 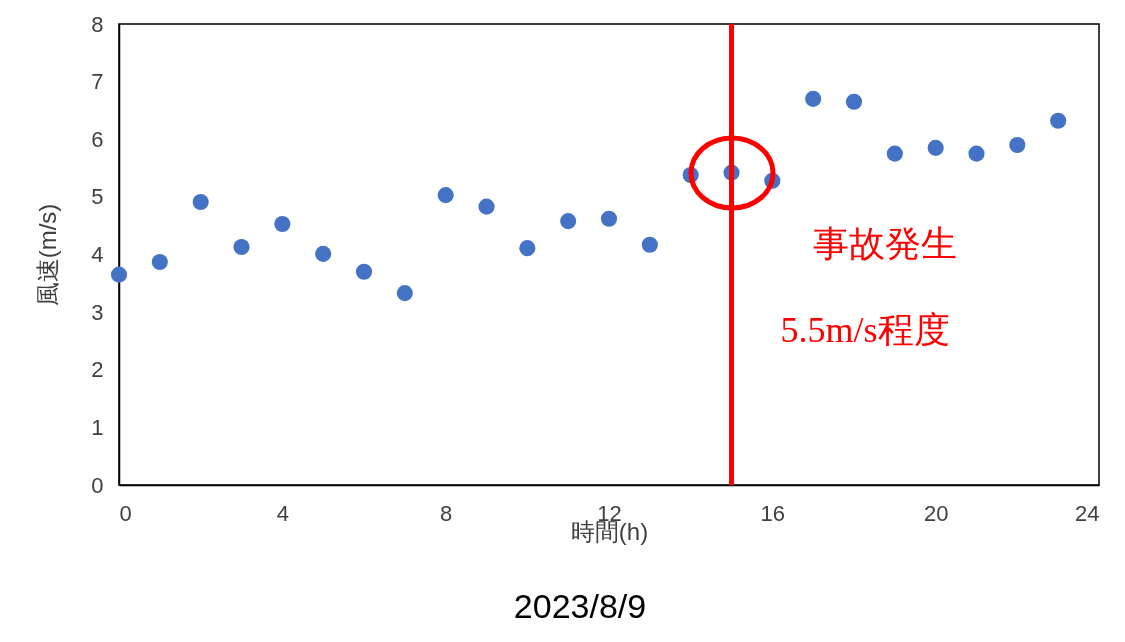 I want to click on annotation: 5.5m/s程度, so click(x=865, y=330).